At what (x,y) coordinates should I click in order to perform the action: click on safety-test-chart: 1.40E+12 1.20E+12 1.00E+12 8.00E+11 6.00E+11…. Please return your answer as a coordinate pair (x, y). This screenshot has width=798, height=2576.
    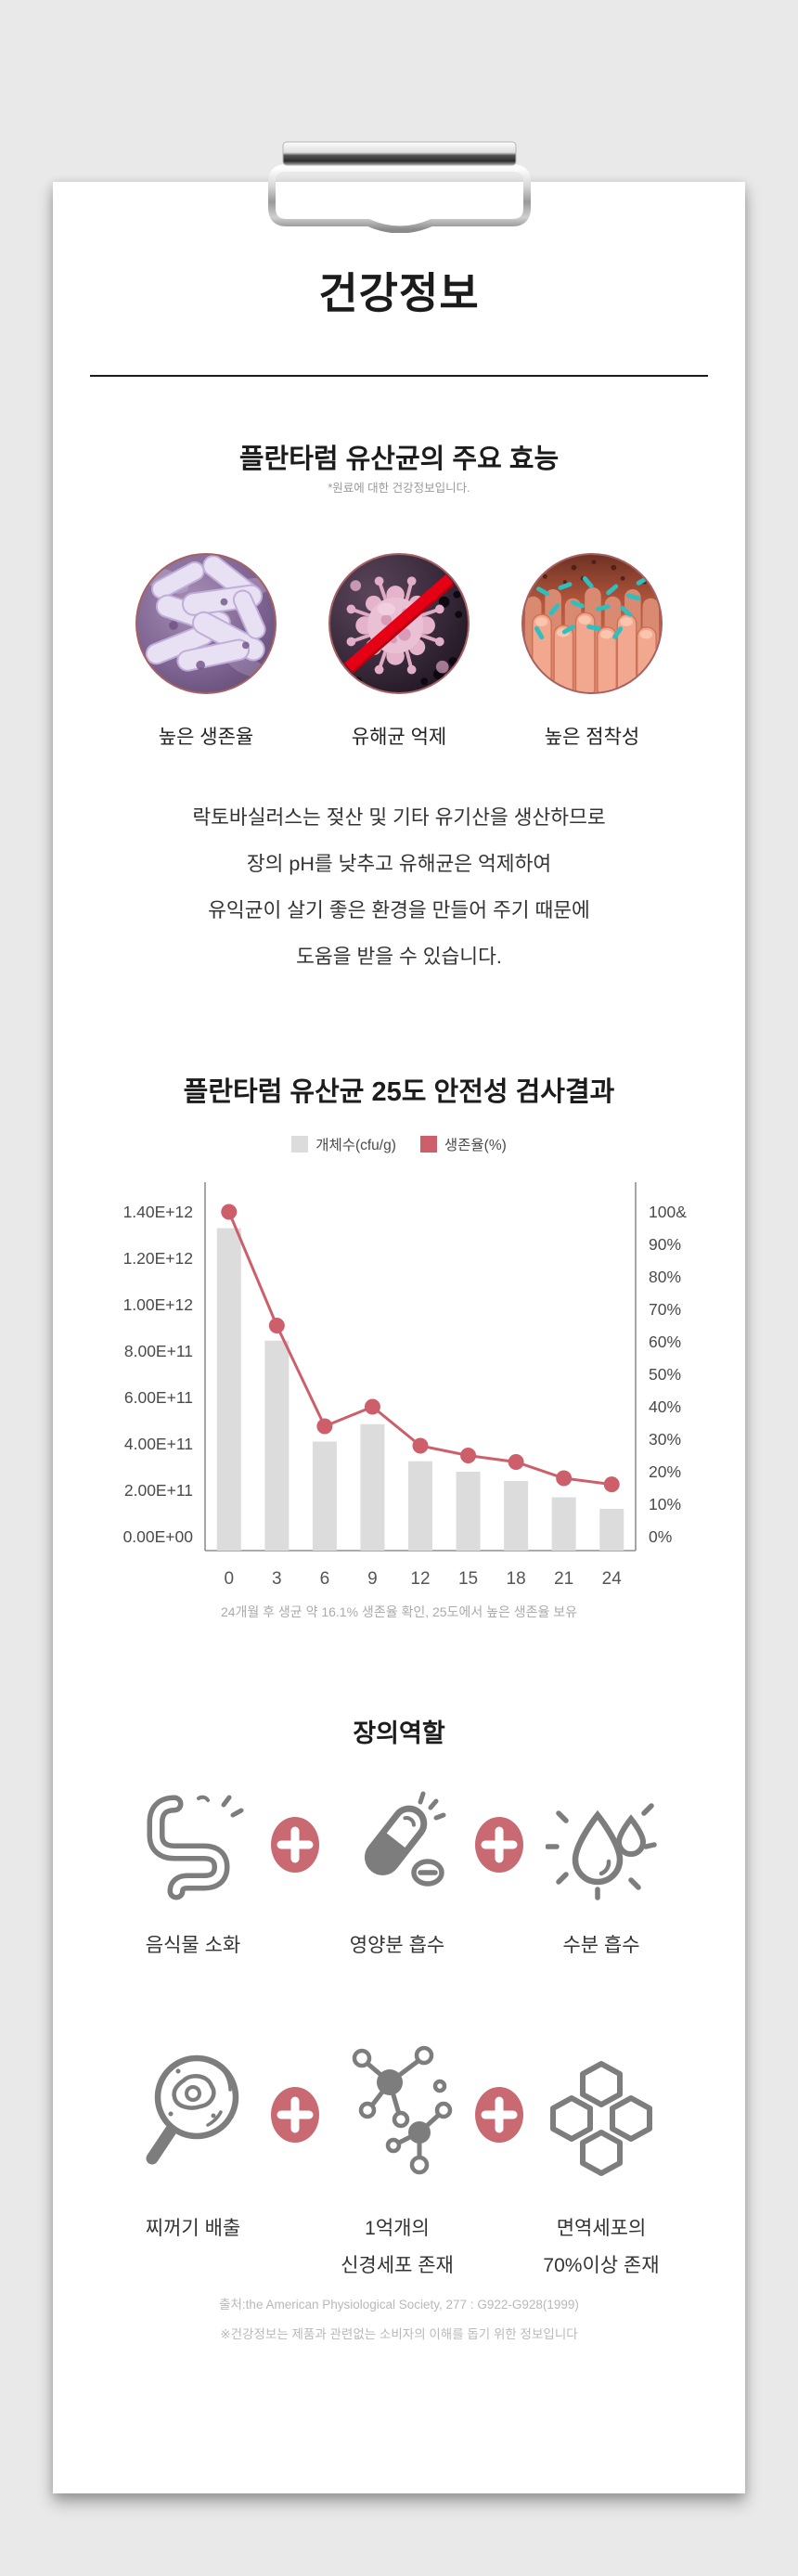
    Looking at the image, I should click on (399, 1380).